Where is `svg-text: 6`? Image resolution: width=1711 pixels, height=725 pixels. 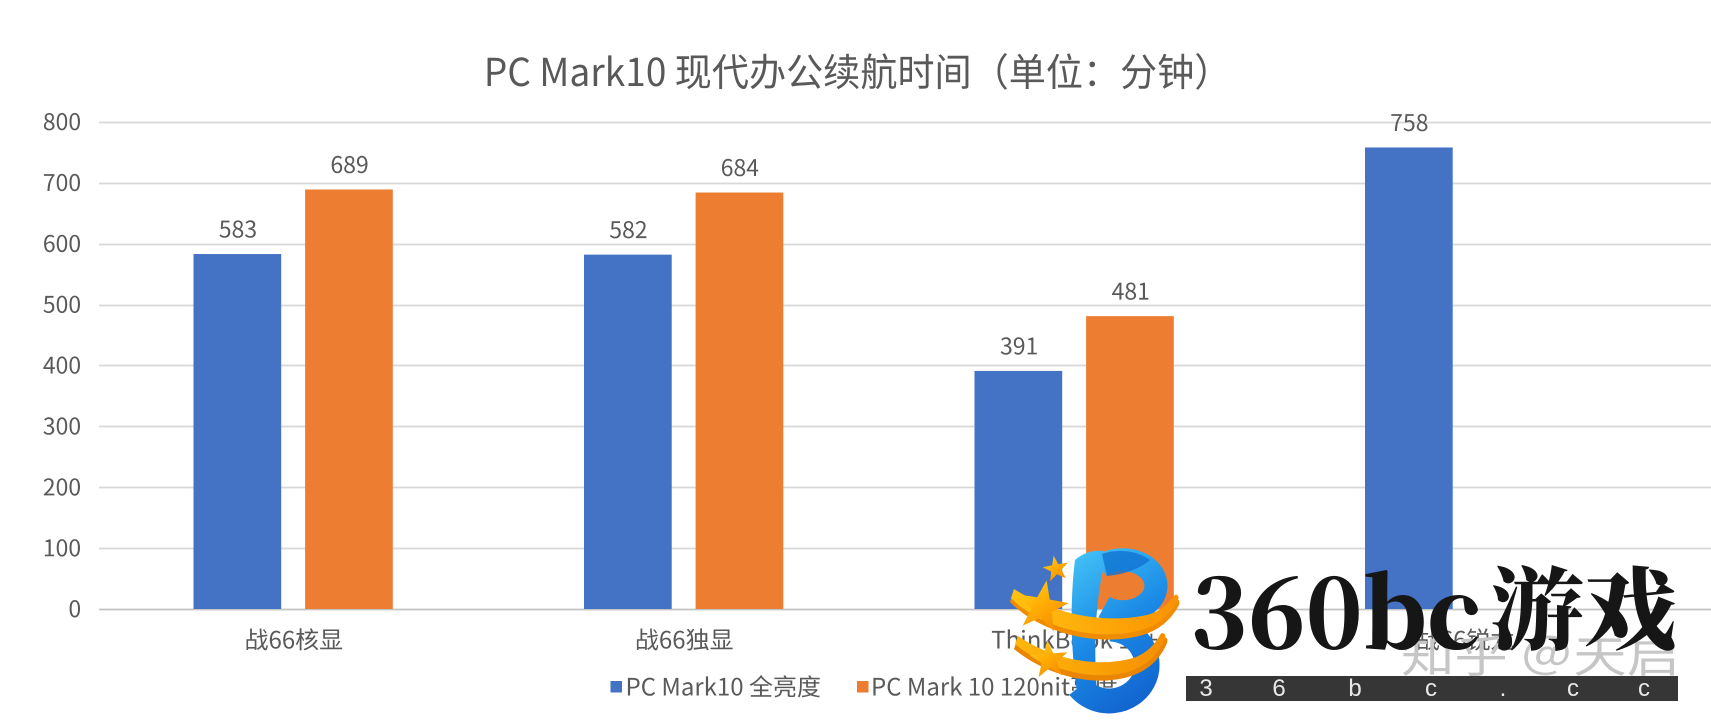 svg-text: 6 is located at coordinates (1278, 688).